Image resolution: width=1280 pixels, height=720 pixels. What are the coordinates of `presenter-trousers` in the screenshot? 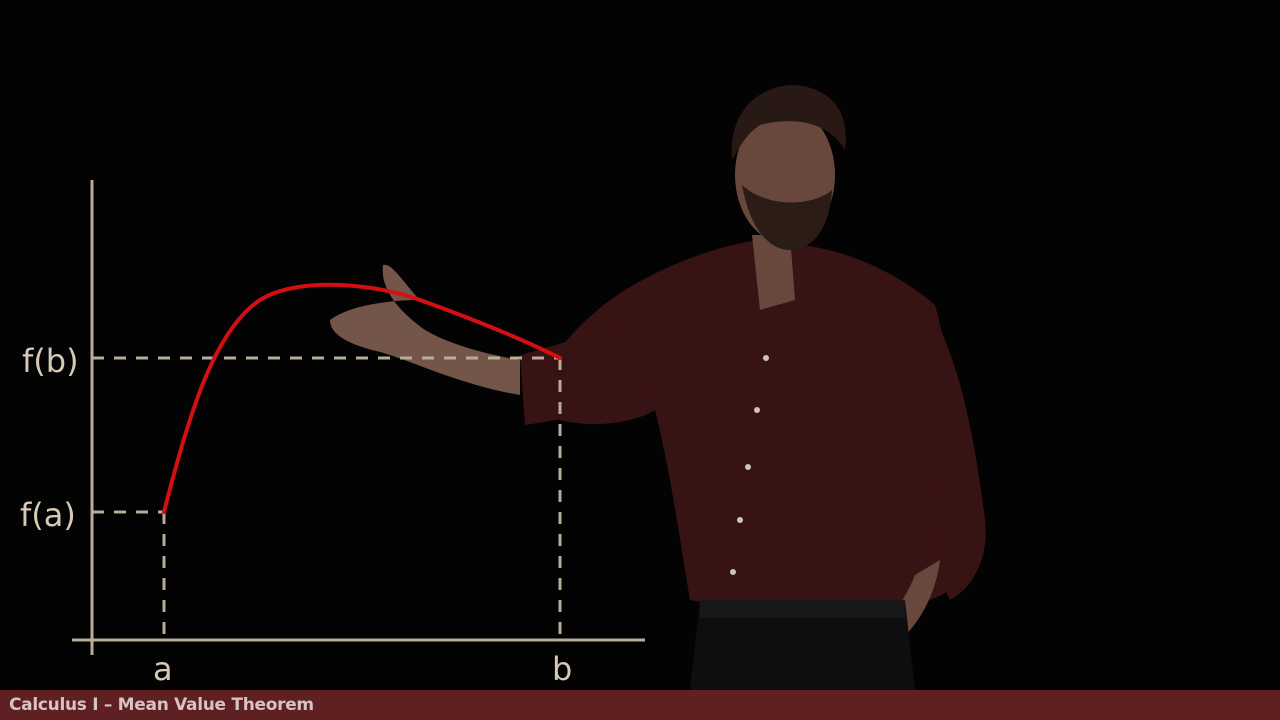 It's located at (802, 645).